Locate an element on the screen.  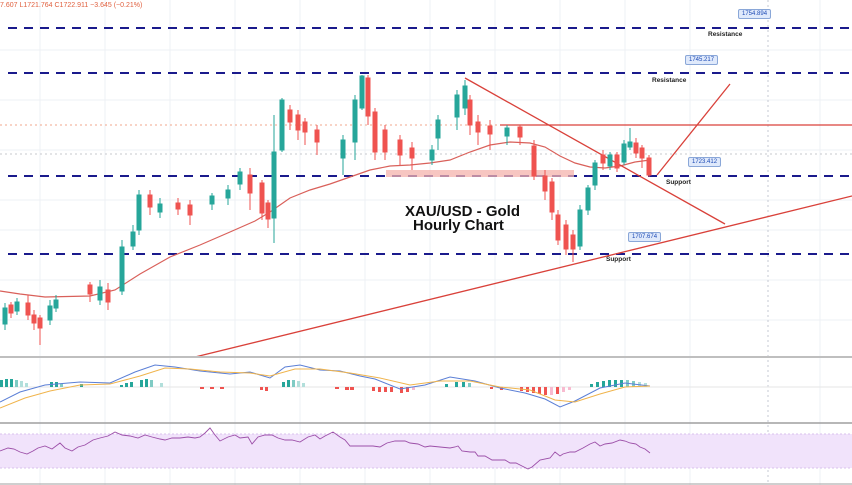
chart-title-line2: Hourly Chart is located at coordinates (458, 225).